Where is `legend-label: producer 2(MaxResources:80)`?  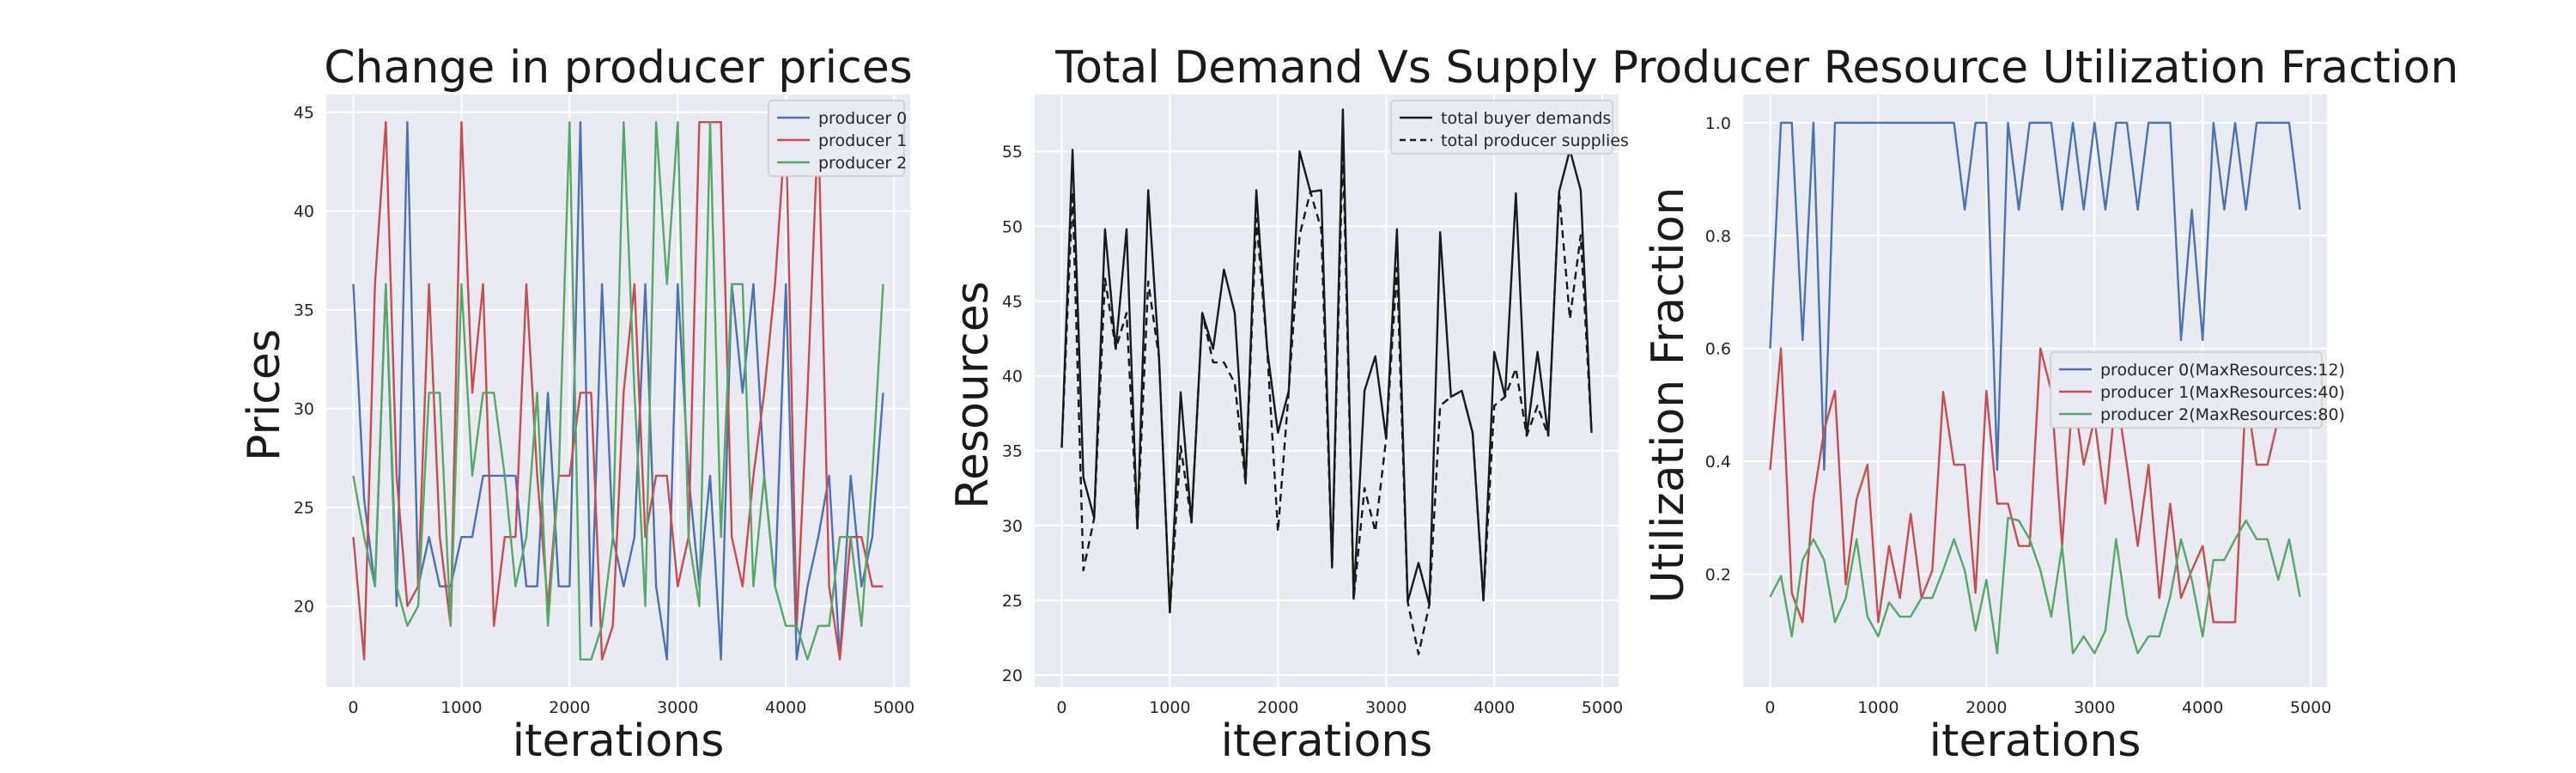
legend-label: producer 2(MaxResources:80) is located at coordinates (2222, 414).